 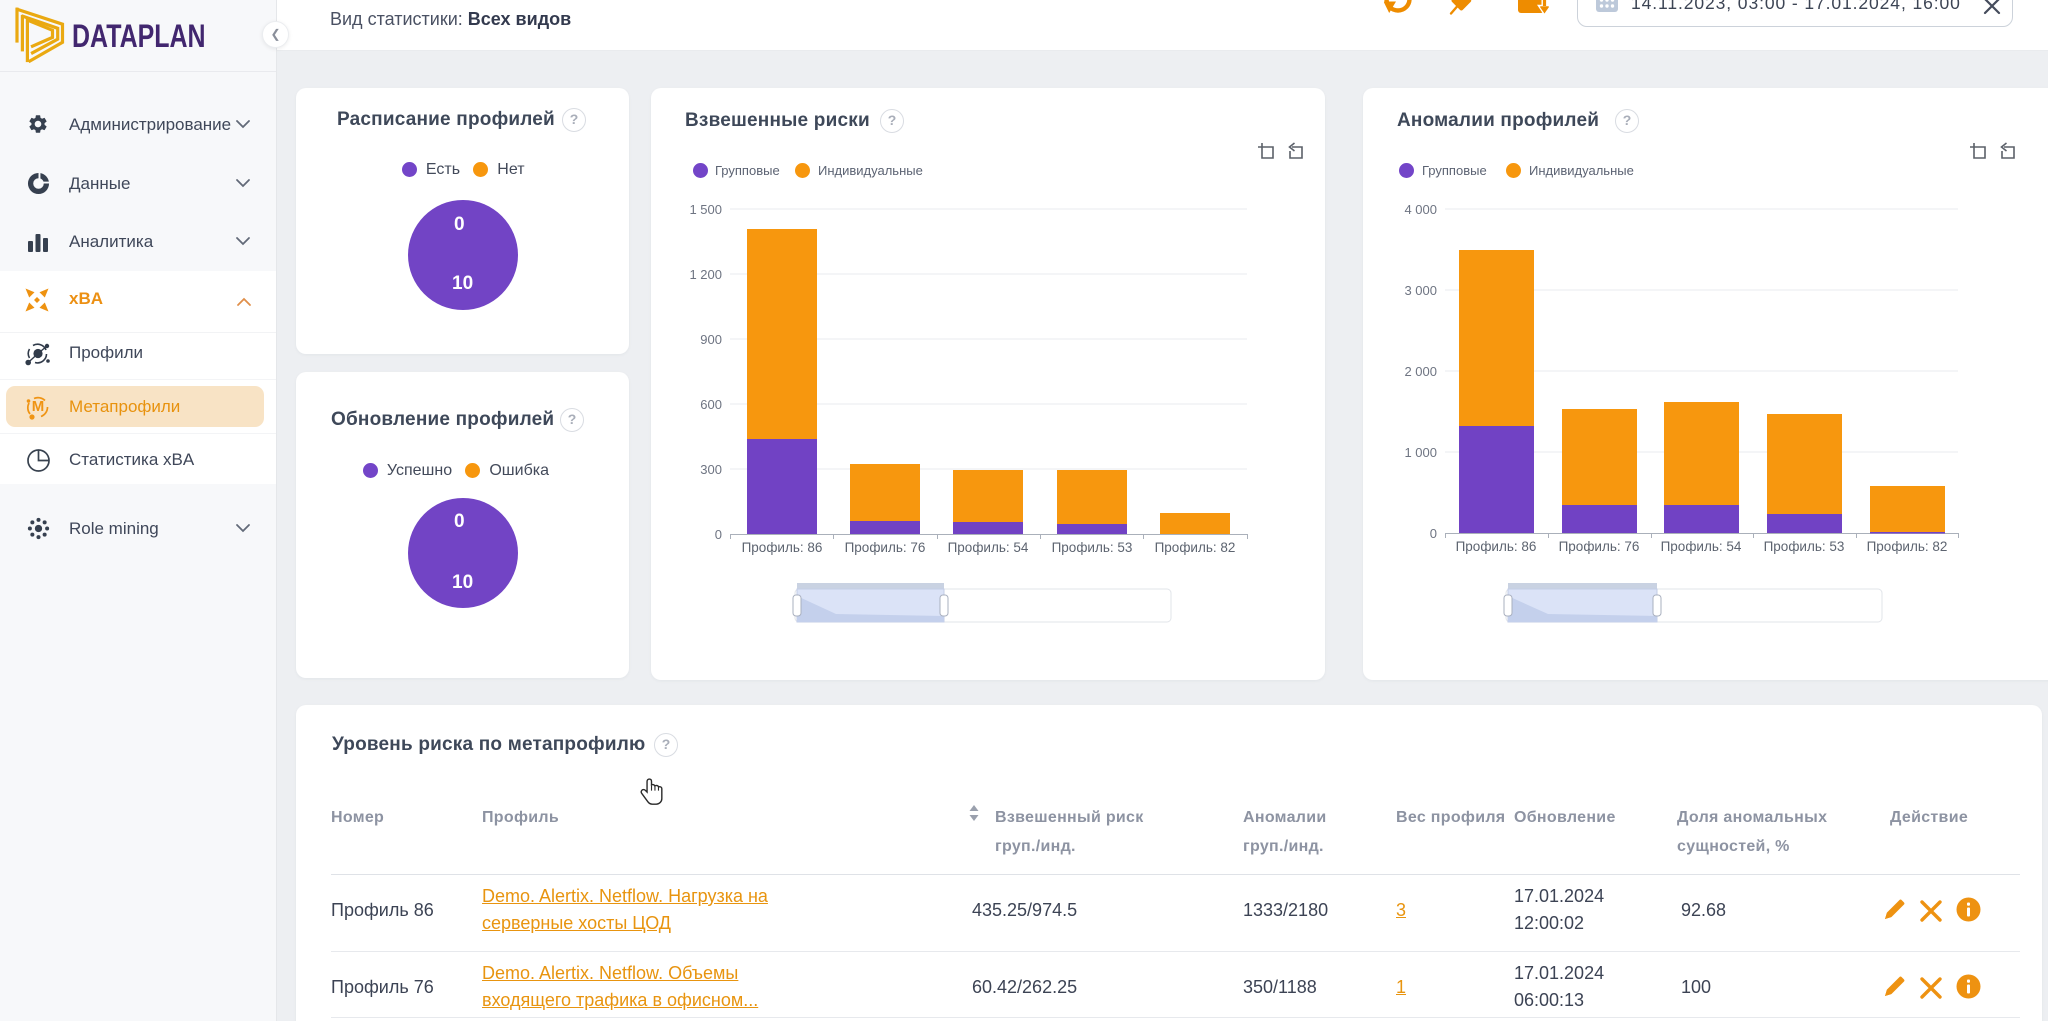 What do you see at coordinates (38, 406) in the screenshot?
I see `svg-text: M` at bounding box center [38, 406].